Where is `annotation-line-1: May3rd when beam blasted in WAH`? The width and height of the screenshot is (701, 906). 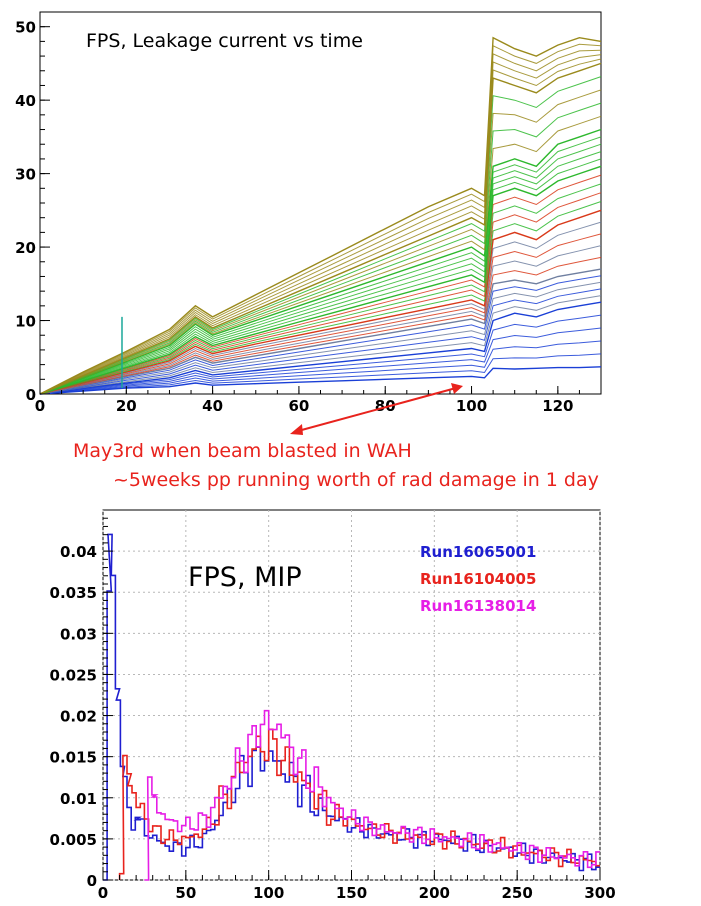 annotation-line-1: May3rd when beam blasted in WAH is located at coordinates (242, 451).